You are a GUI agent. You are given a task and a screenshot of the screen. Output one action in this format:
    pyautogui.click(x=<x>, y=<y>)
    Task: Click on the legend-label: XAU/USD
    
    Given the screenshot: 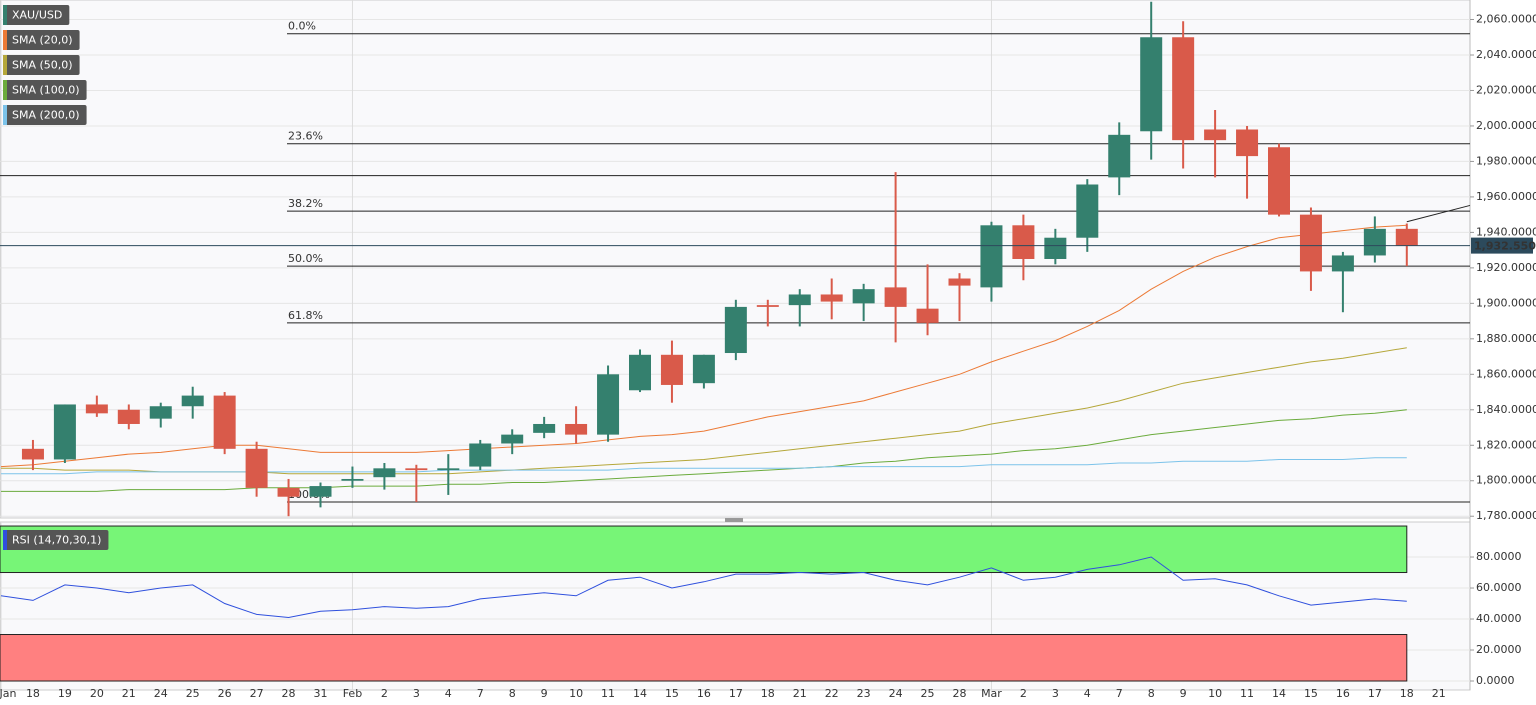 What is the action you would take?
    pyautogui.click(x=37, y=15)
    